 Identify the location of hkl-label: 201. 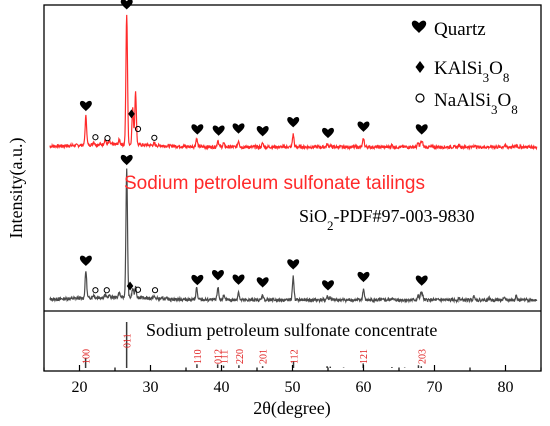
(264, 356).